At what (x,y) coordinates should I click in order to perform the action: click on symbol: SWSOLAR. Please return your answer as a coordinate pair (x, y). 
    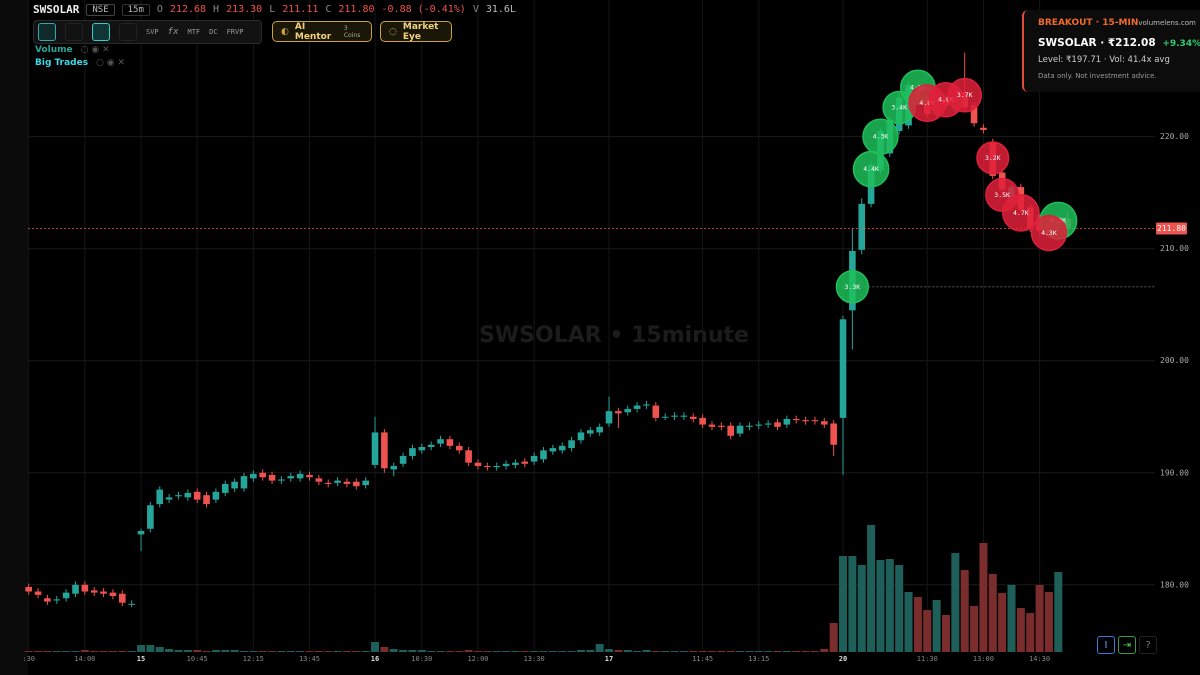
    Looking at the image, I should click on (56, 9).